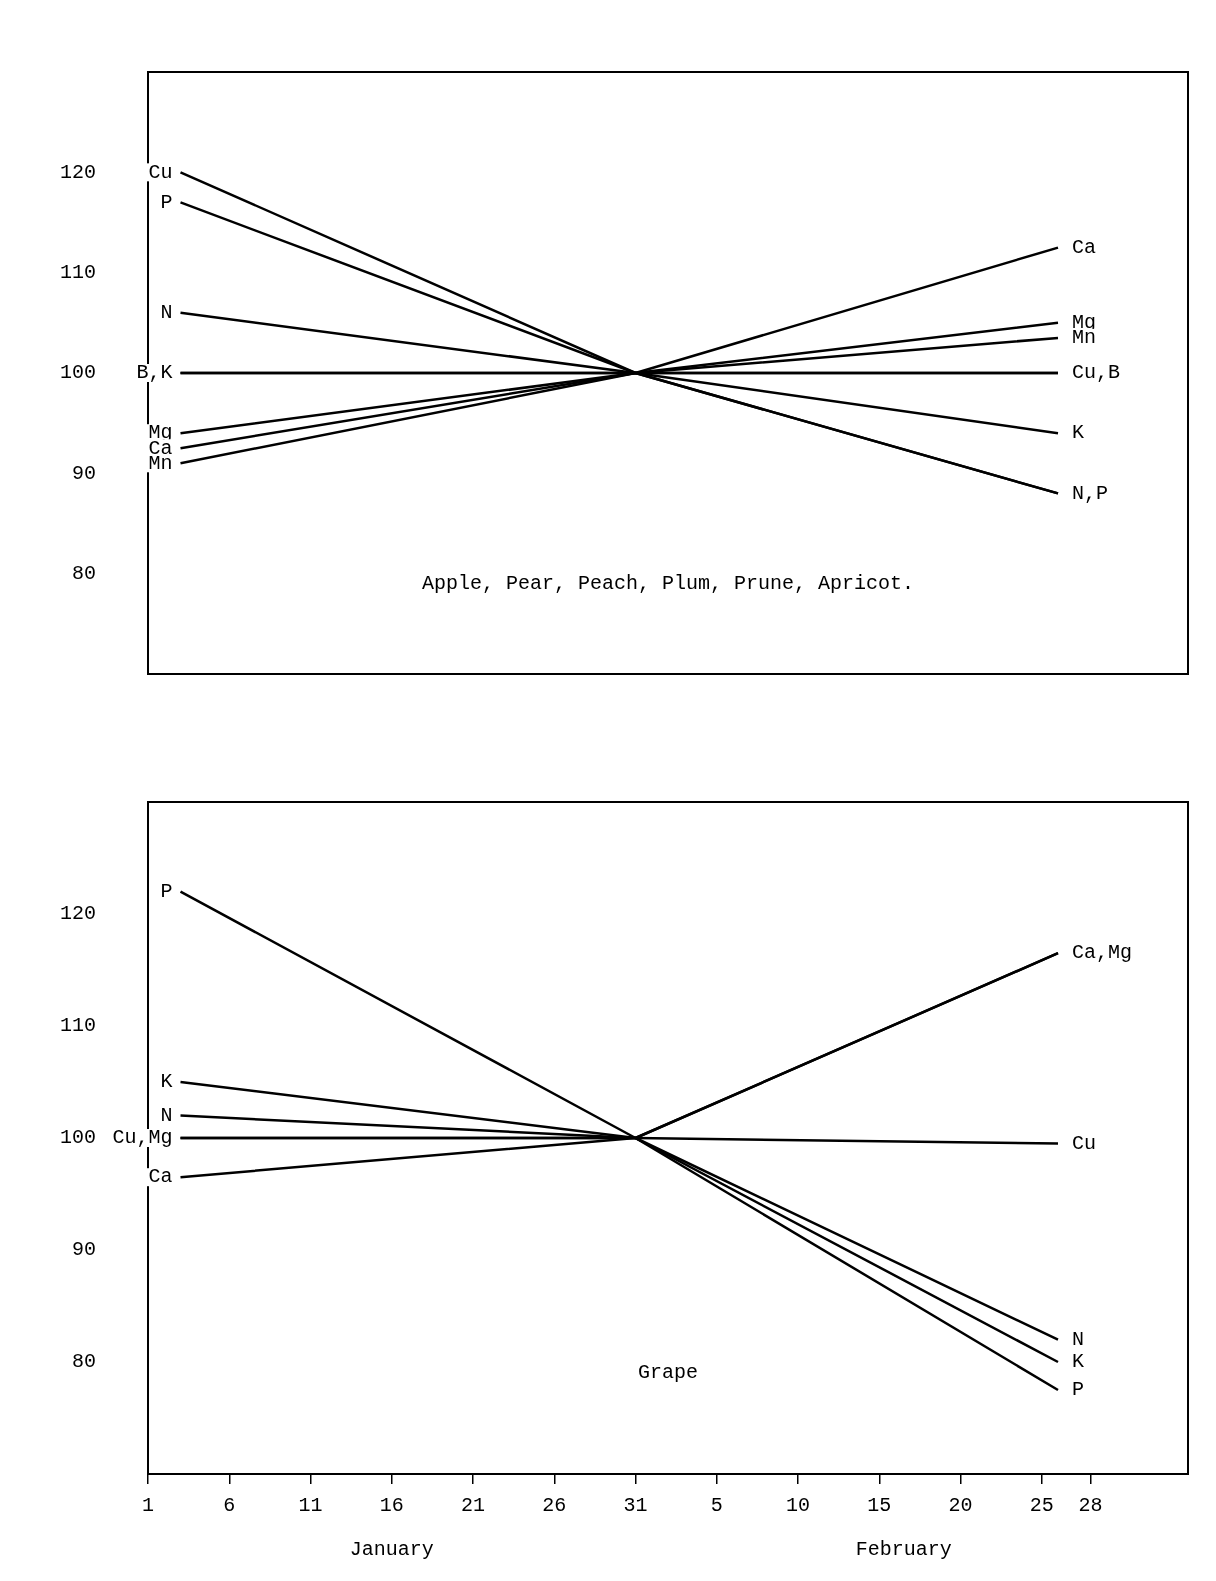 The height and width of the screenshot is (1581, 1216). What do you see at coordinates (1096, 373) in the screenshot?
I see `annotation: Cu,B` at bounding box center [1096, 373].